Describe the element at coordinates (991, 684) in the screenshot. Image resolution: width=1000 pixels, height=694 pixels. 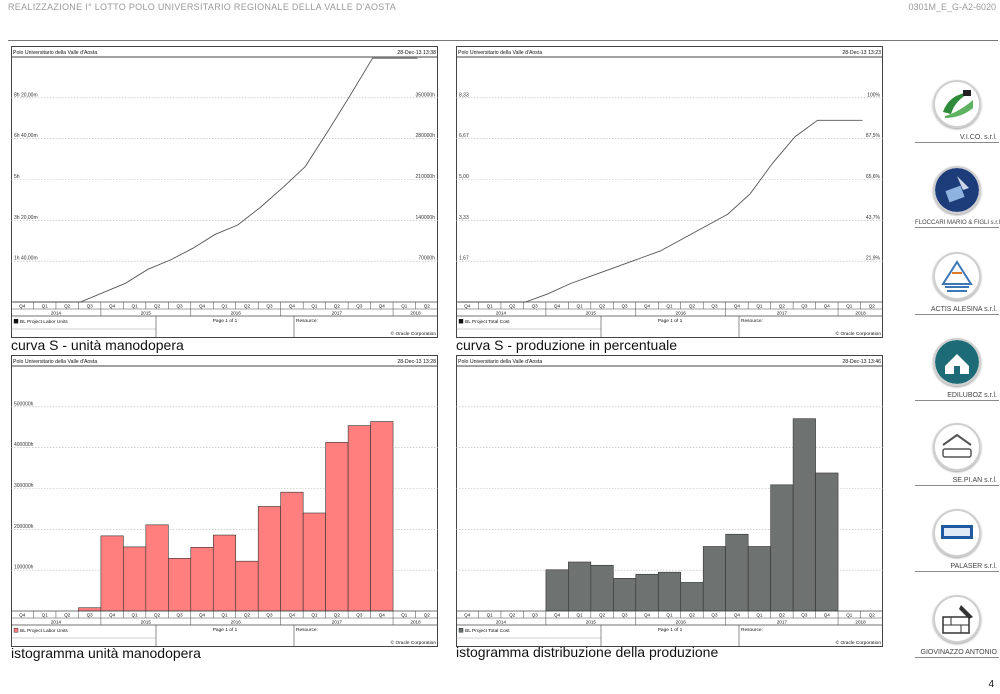
I see `page-number: 4` at that location.